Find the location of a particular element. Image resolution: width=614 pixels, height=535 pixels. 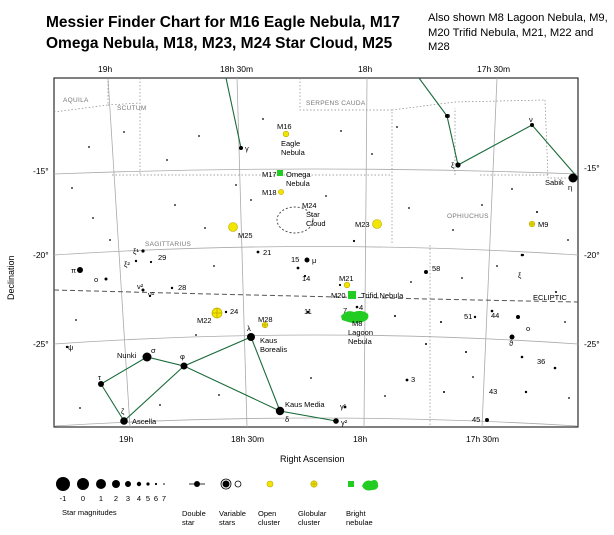

m25-marker is located at coordinates (233, 227).